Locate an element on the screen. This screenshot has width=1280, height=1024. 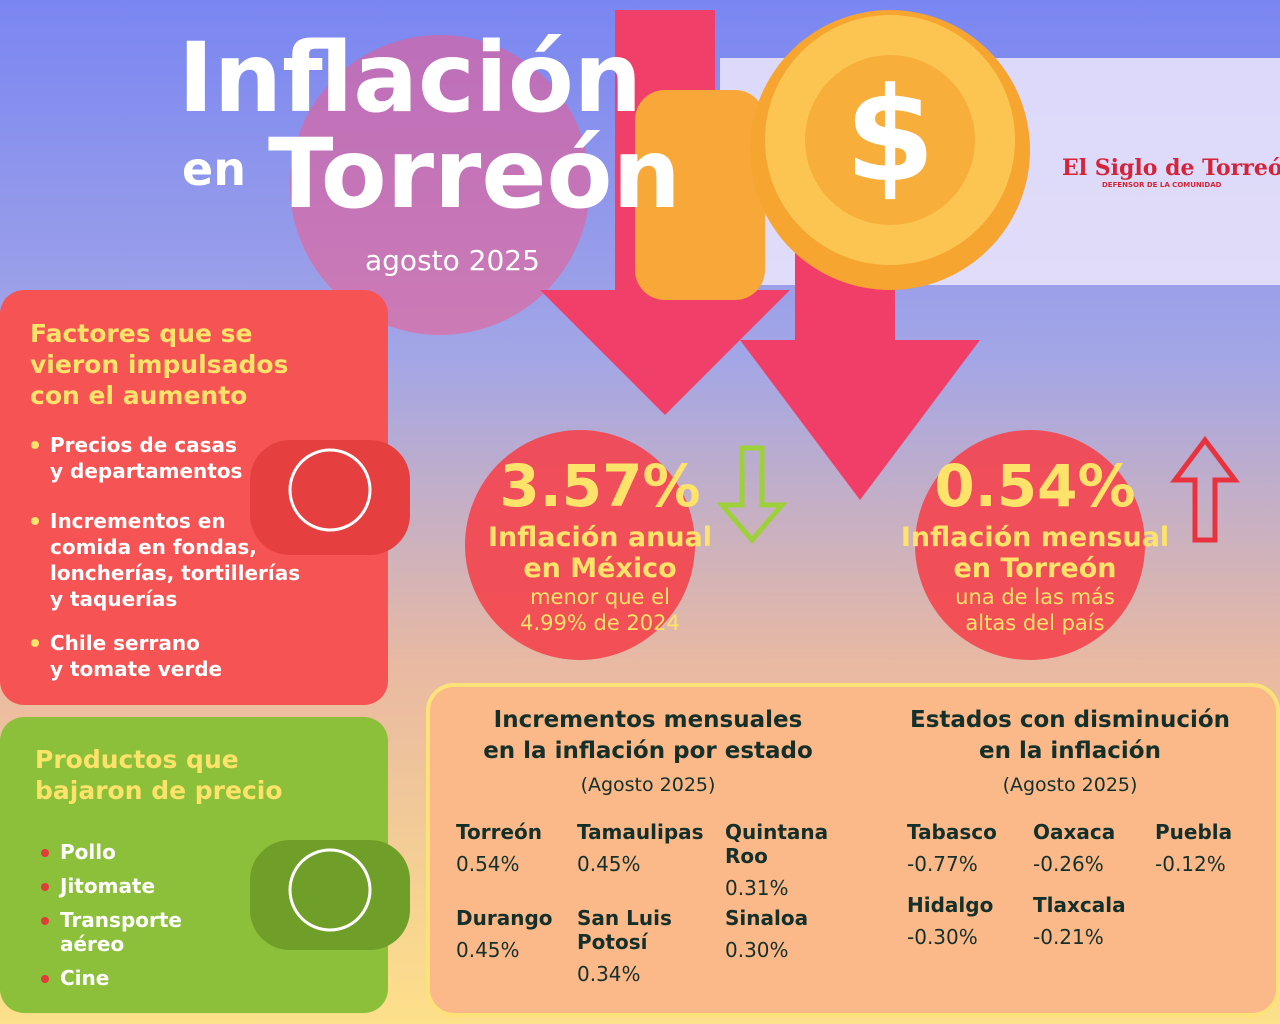
products-title-line: Productos que is located at coordinates (137, 759).